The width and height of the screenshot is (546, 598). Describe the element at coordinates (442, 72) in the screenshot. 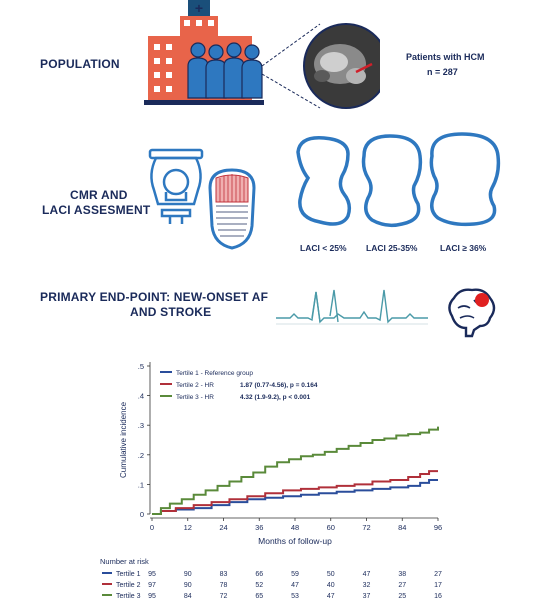

I see `patient-count: n = 287` at that location.